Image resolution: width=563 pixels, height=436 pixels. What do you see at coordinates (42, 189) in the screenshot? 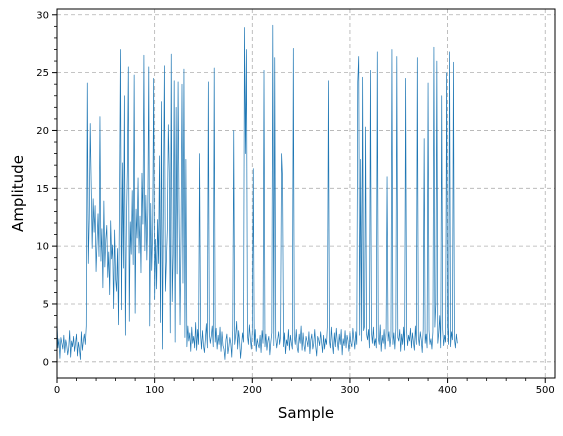
I see `y-tick-label: 15` at bounding box center [42, 189].